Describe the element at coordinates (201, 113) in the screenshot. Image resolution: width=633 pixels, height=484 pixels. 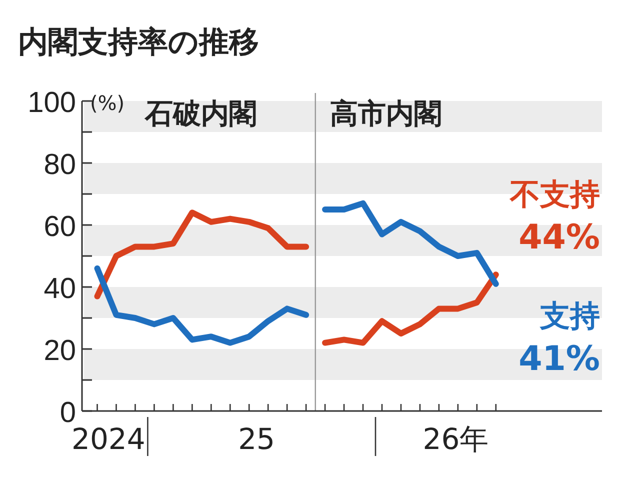
I see `annotation: 石破内閣` at that location.